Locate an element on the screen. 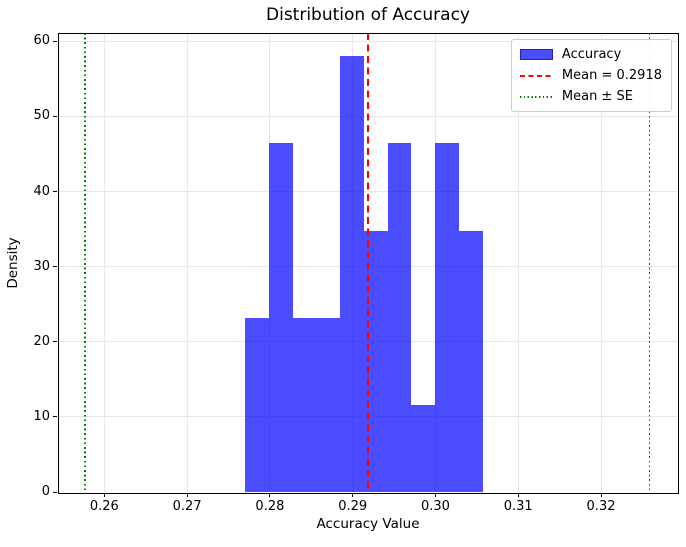 The image size is (686, 547). x-axis-label: Accuracy Value is located at coordinates (368, 524).